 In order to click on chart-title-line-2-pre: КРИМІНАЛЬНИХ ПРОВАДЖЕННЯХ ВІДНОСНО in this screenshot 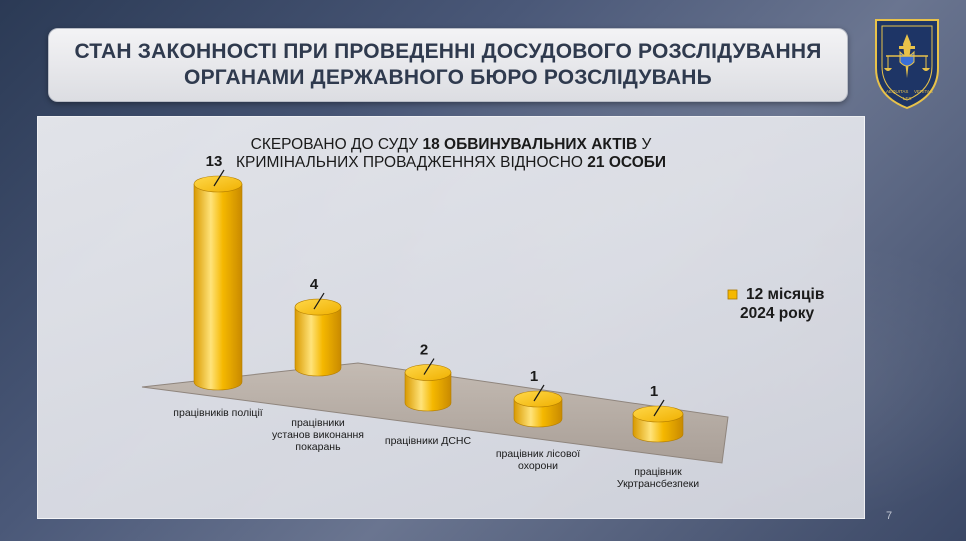, I will do `click(411, 162)`.